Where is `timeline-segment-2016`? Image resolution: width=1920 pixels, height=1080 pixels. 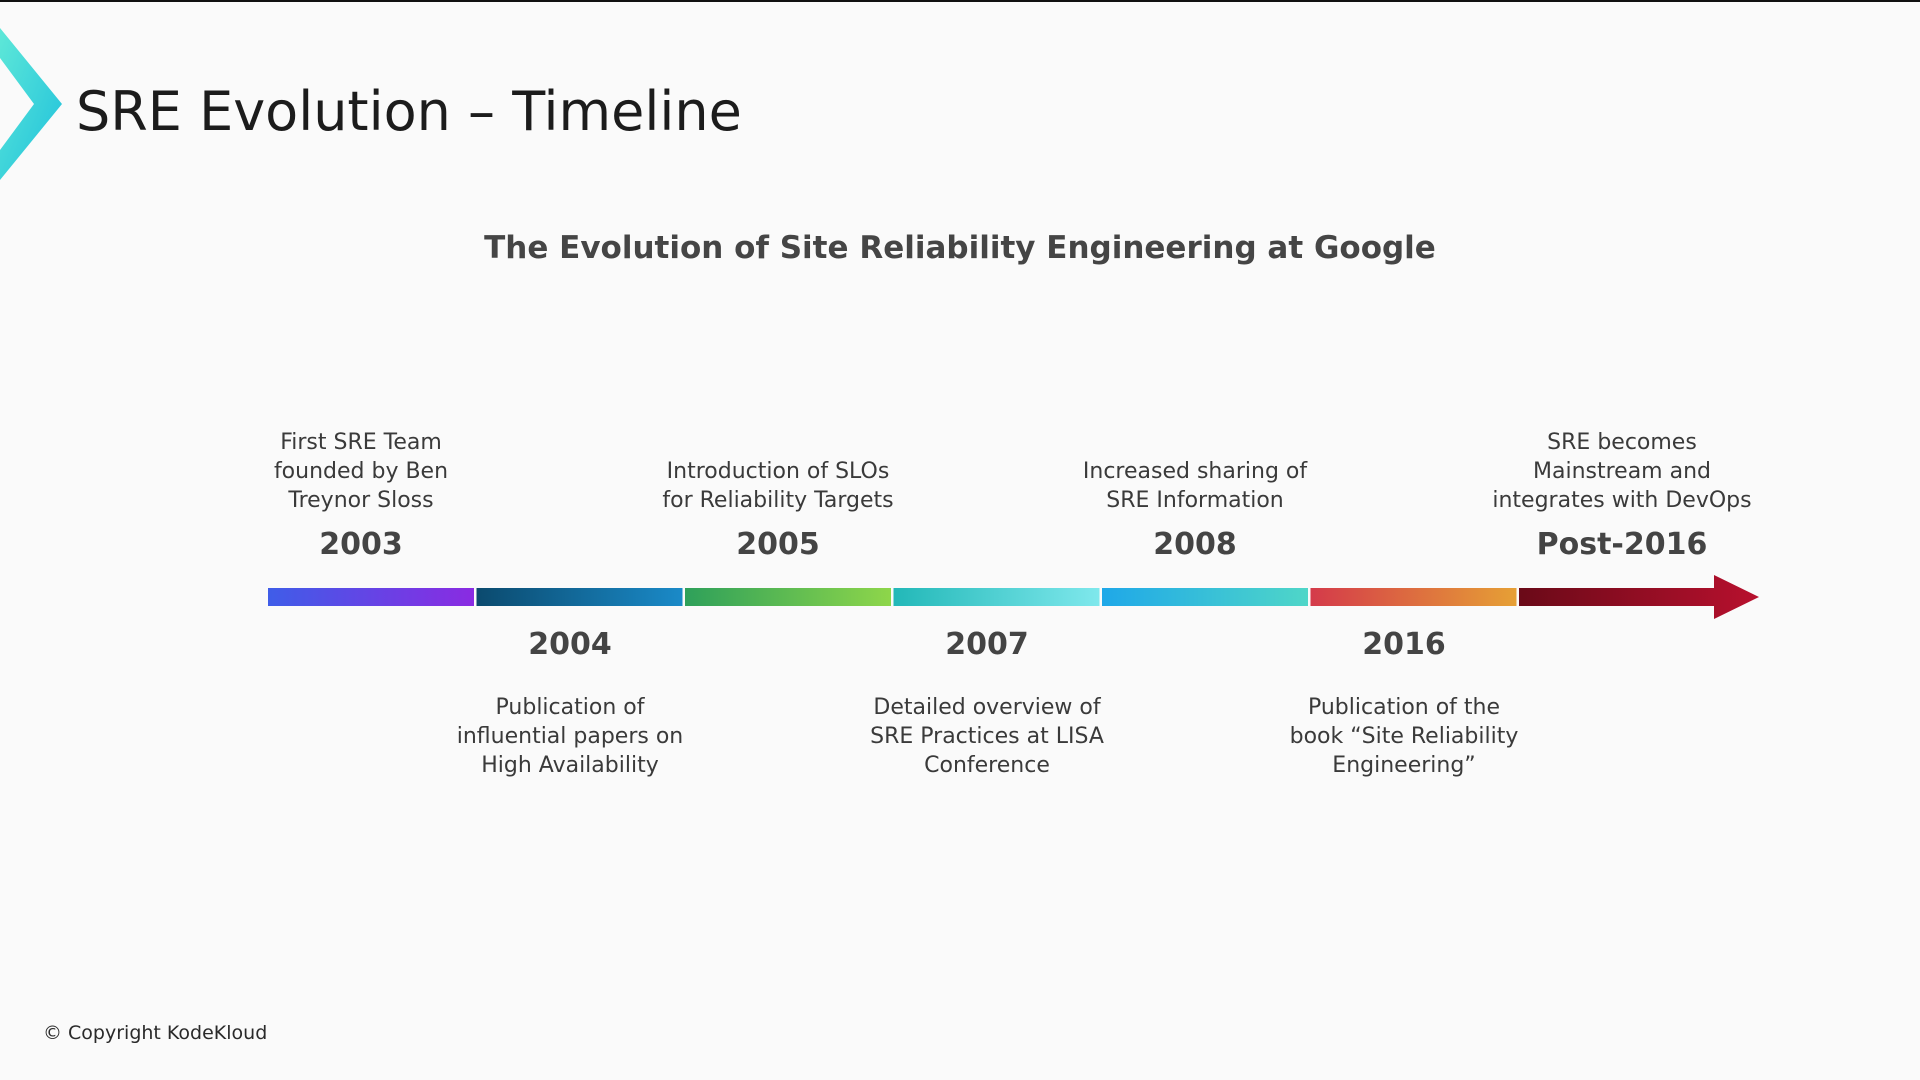
timeline-segment-2016 is located at coordinates (1413, 597).